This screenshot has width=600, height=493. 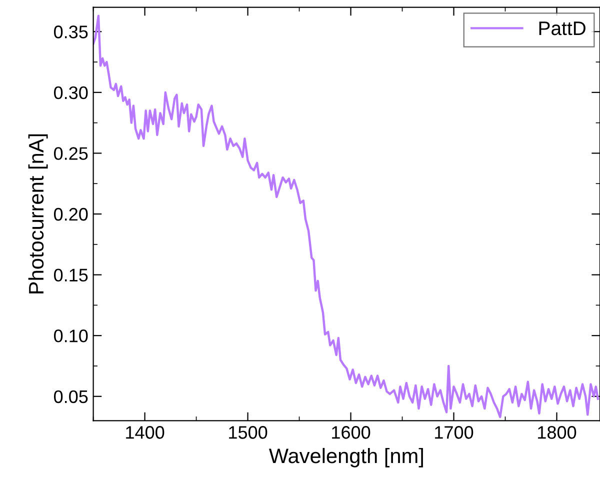 What do you see at coordinates (454, 432) in the screenshot?
I see `x-tick-label: 1700` at bounding box center [454, 432].